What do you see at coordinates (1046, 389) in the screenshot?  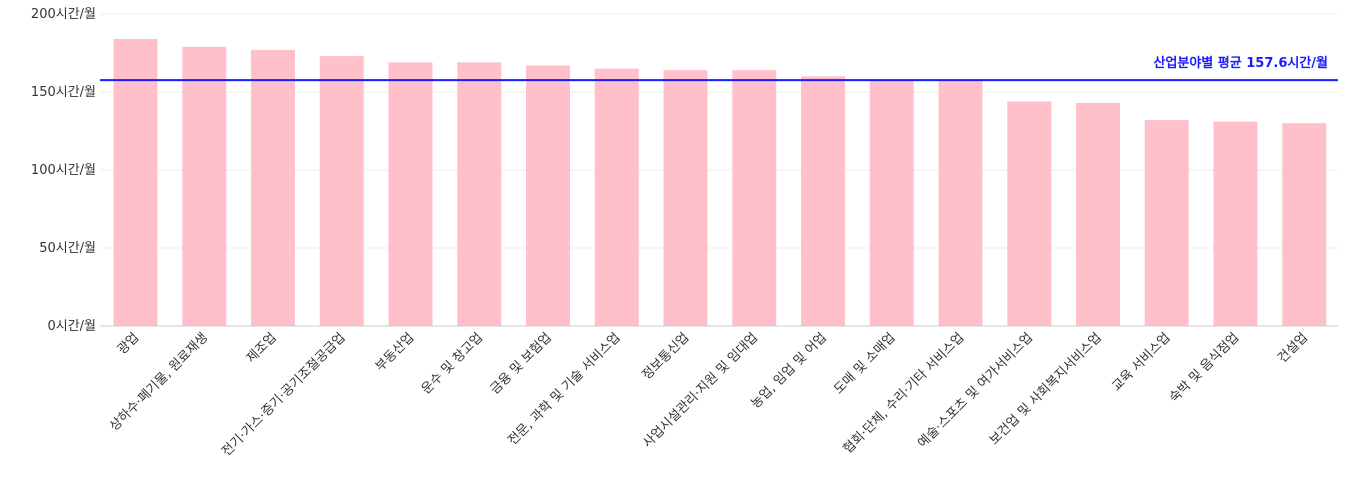 I see `x-category-label: 보건업 및 사회복지서비스업` at bounding box center [1046, 389].